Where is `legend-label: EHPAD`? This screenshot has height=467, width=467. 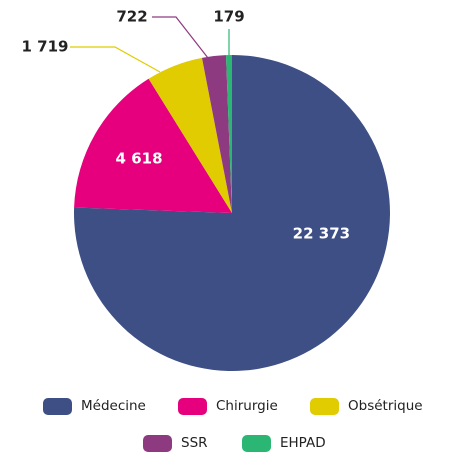 legend-label: EHPAD is located at coordinates (303, 443).